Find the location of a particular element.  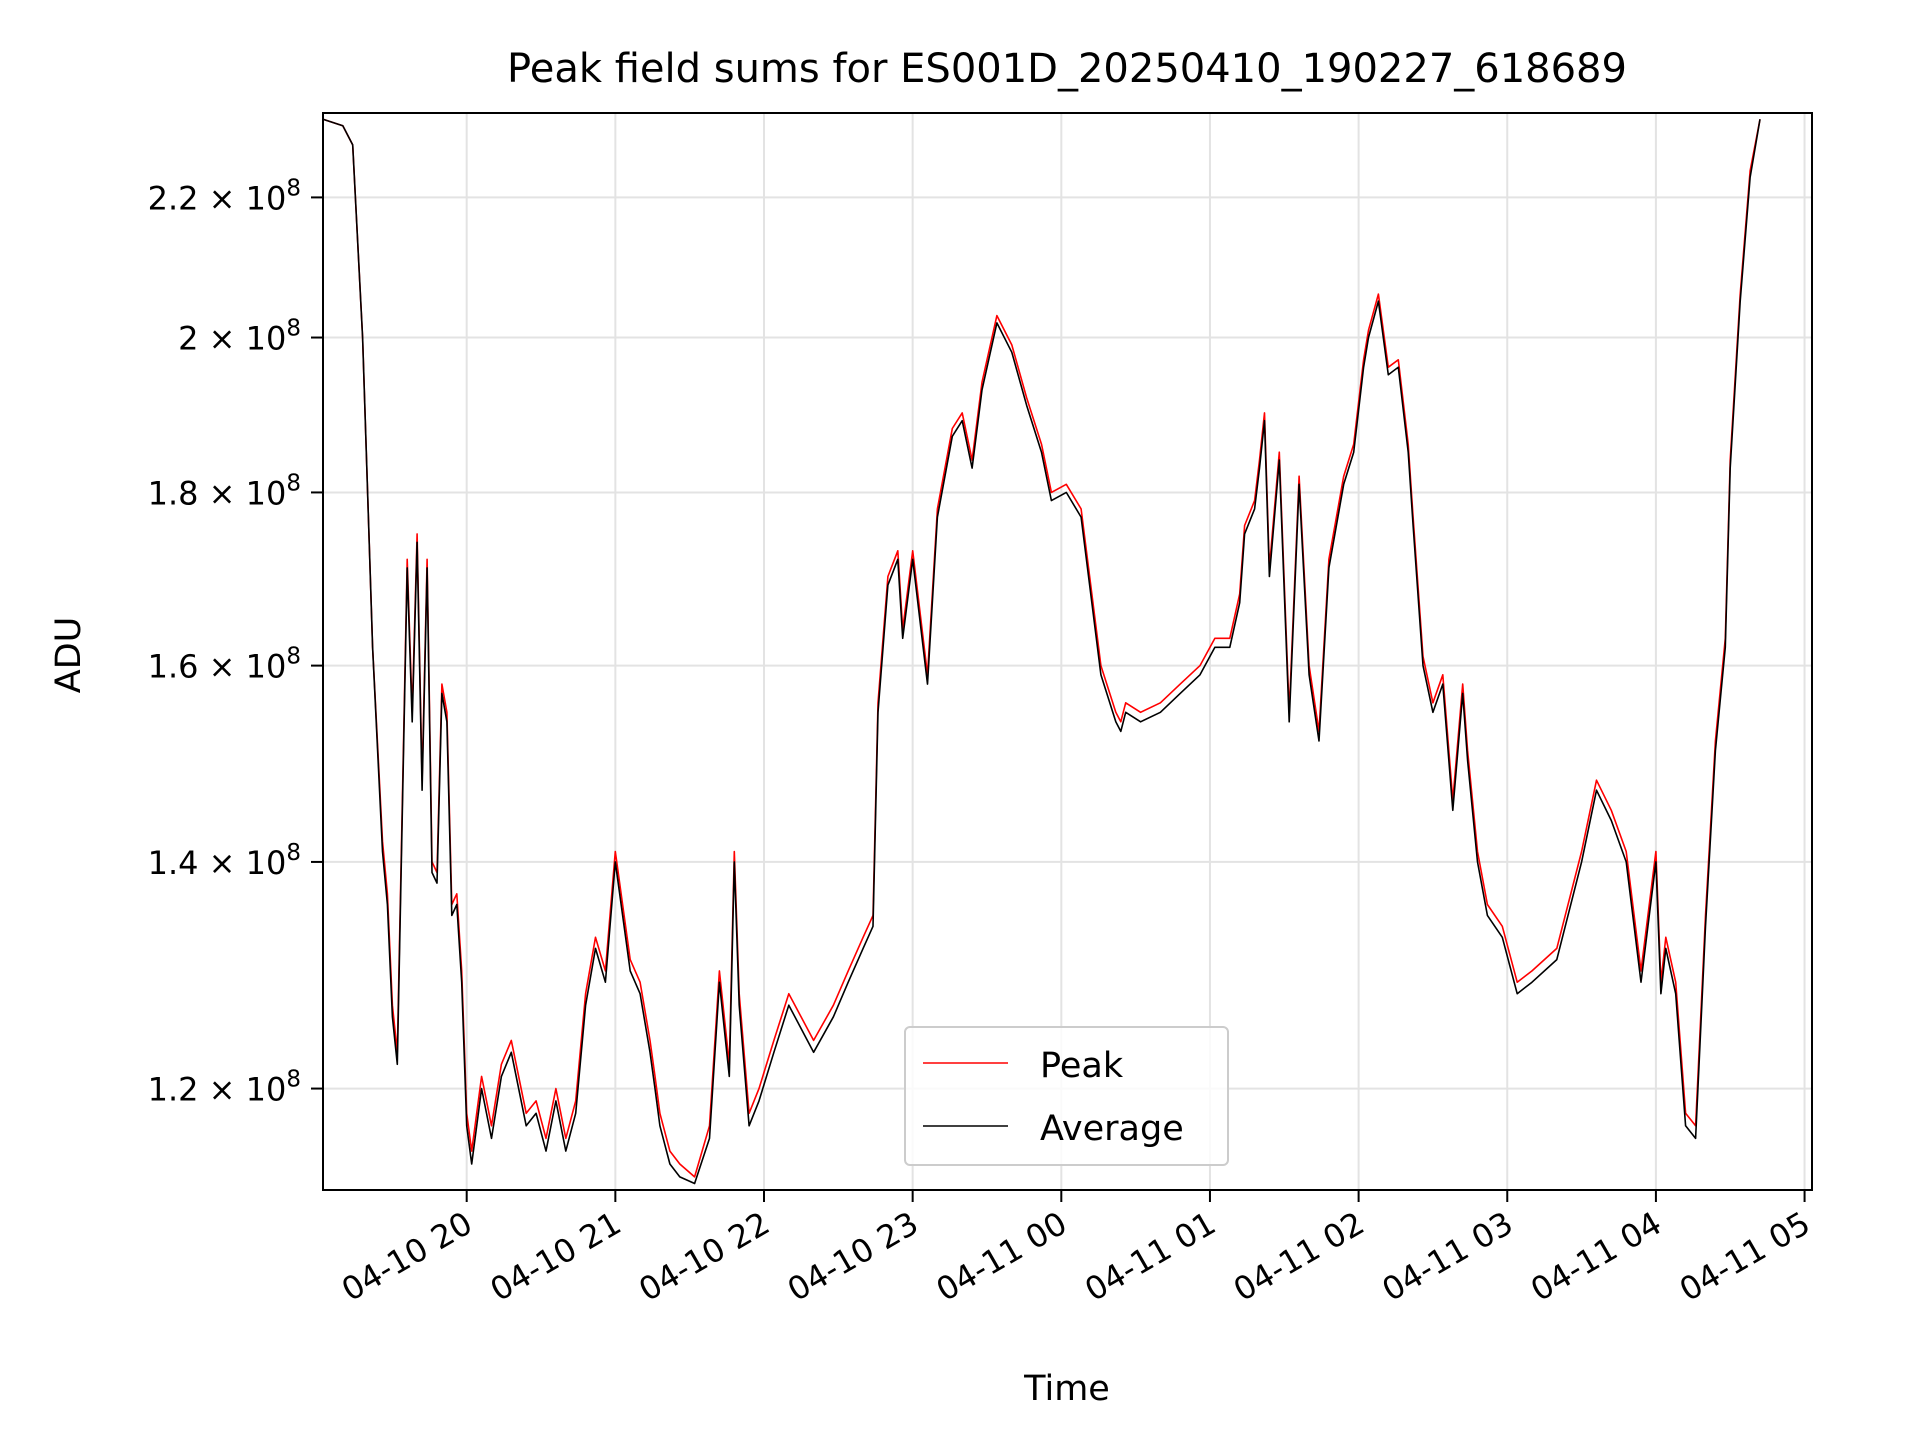

legend: Peak Average is located at coordinates (1066, 1096).